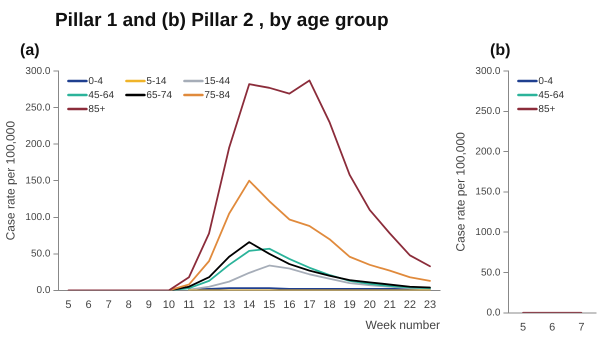 This screenshot has width=600, height=337. What do you see at coordinates (189, 305) in the screenshot?
I see `x-tick-label: 11` at bounding box center [189, 305].